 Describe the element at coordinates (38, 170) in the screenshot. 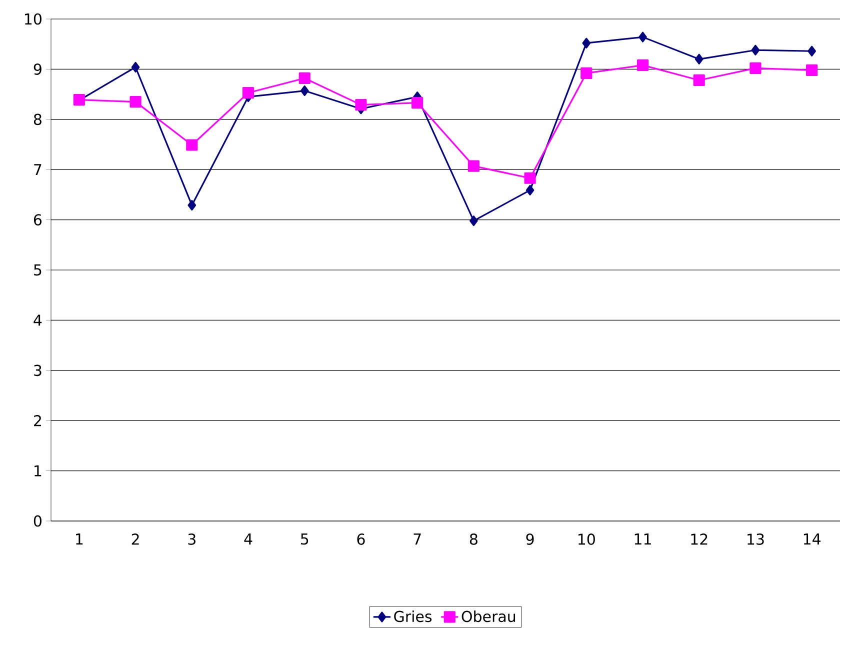

I see `y-tick-label: 7` at that location.